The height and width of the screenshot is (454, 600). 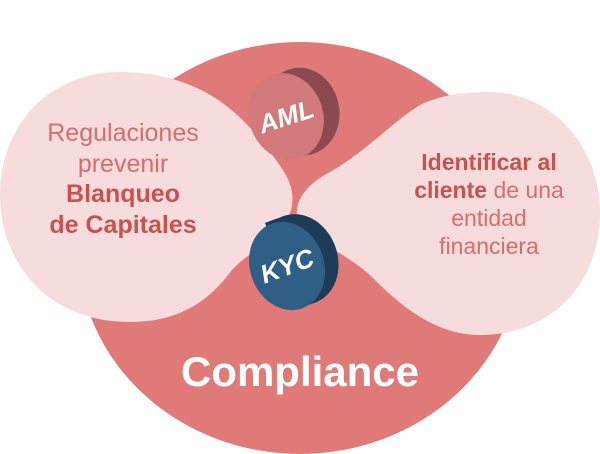 What do you see at coordinates (451, 190) in the screenshot?
I see `right-bold-word: cliente` at bounding box center [451, 190].